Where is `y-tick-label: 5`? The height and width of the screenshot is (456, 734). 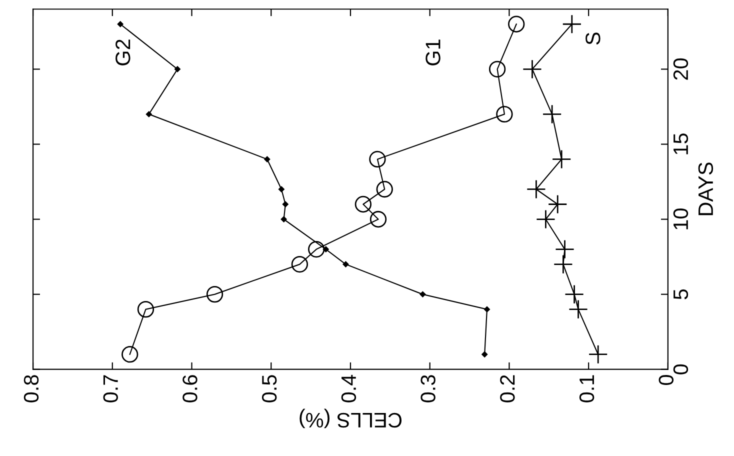 y-tick-label: 5 is located at coordinates (681, 294).